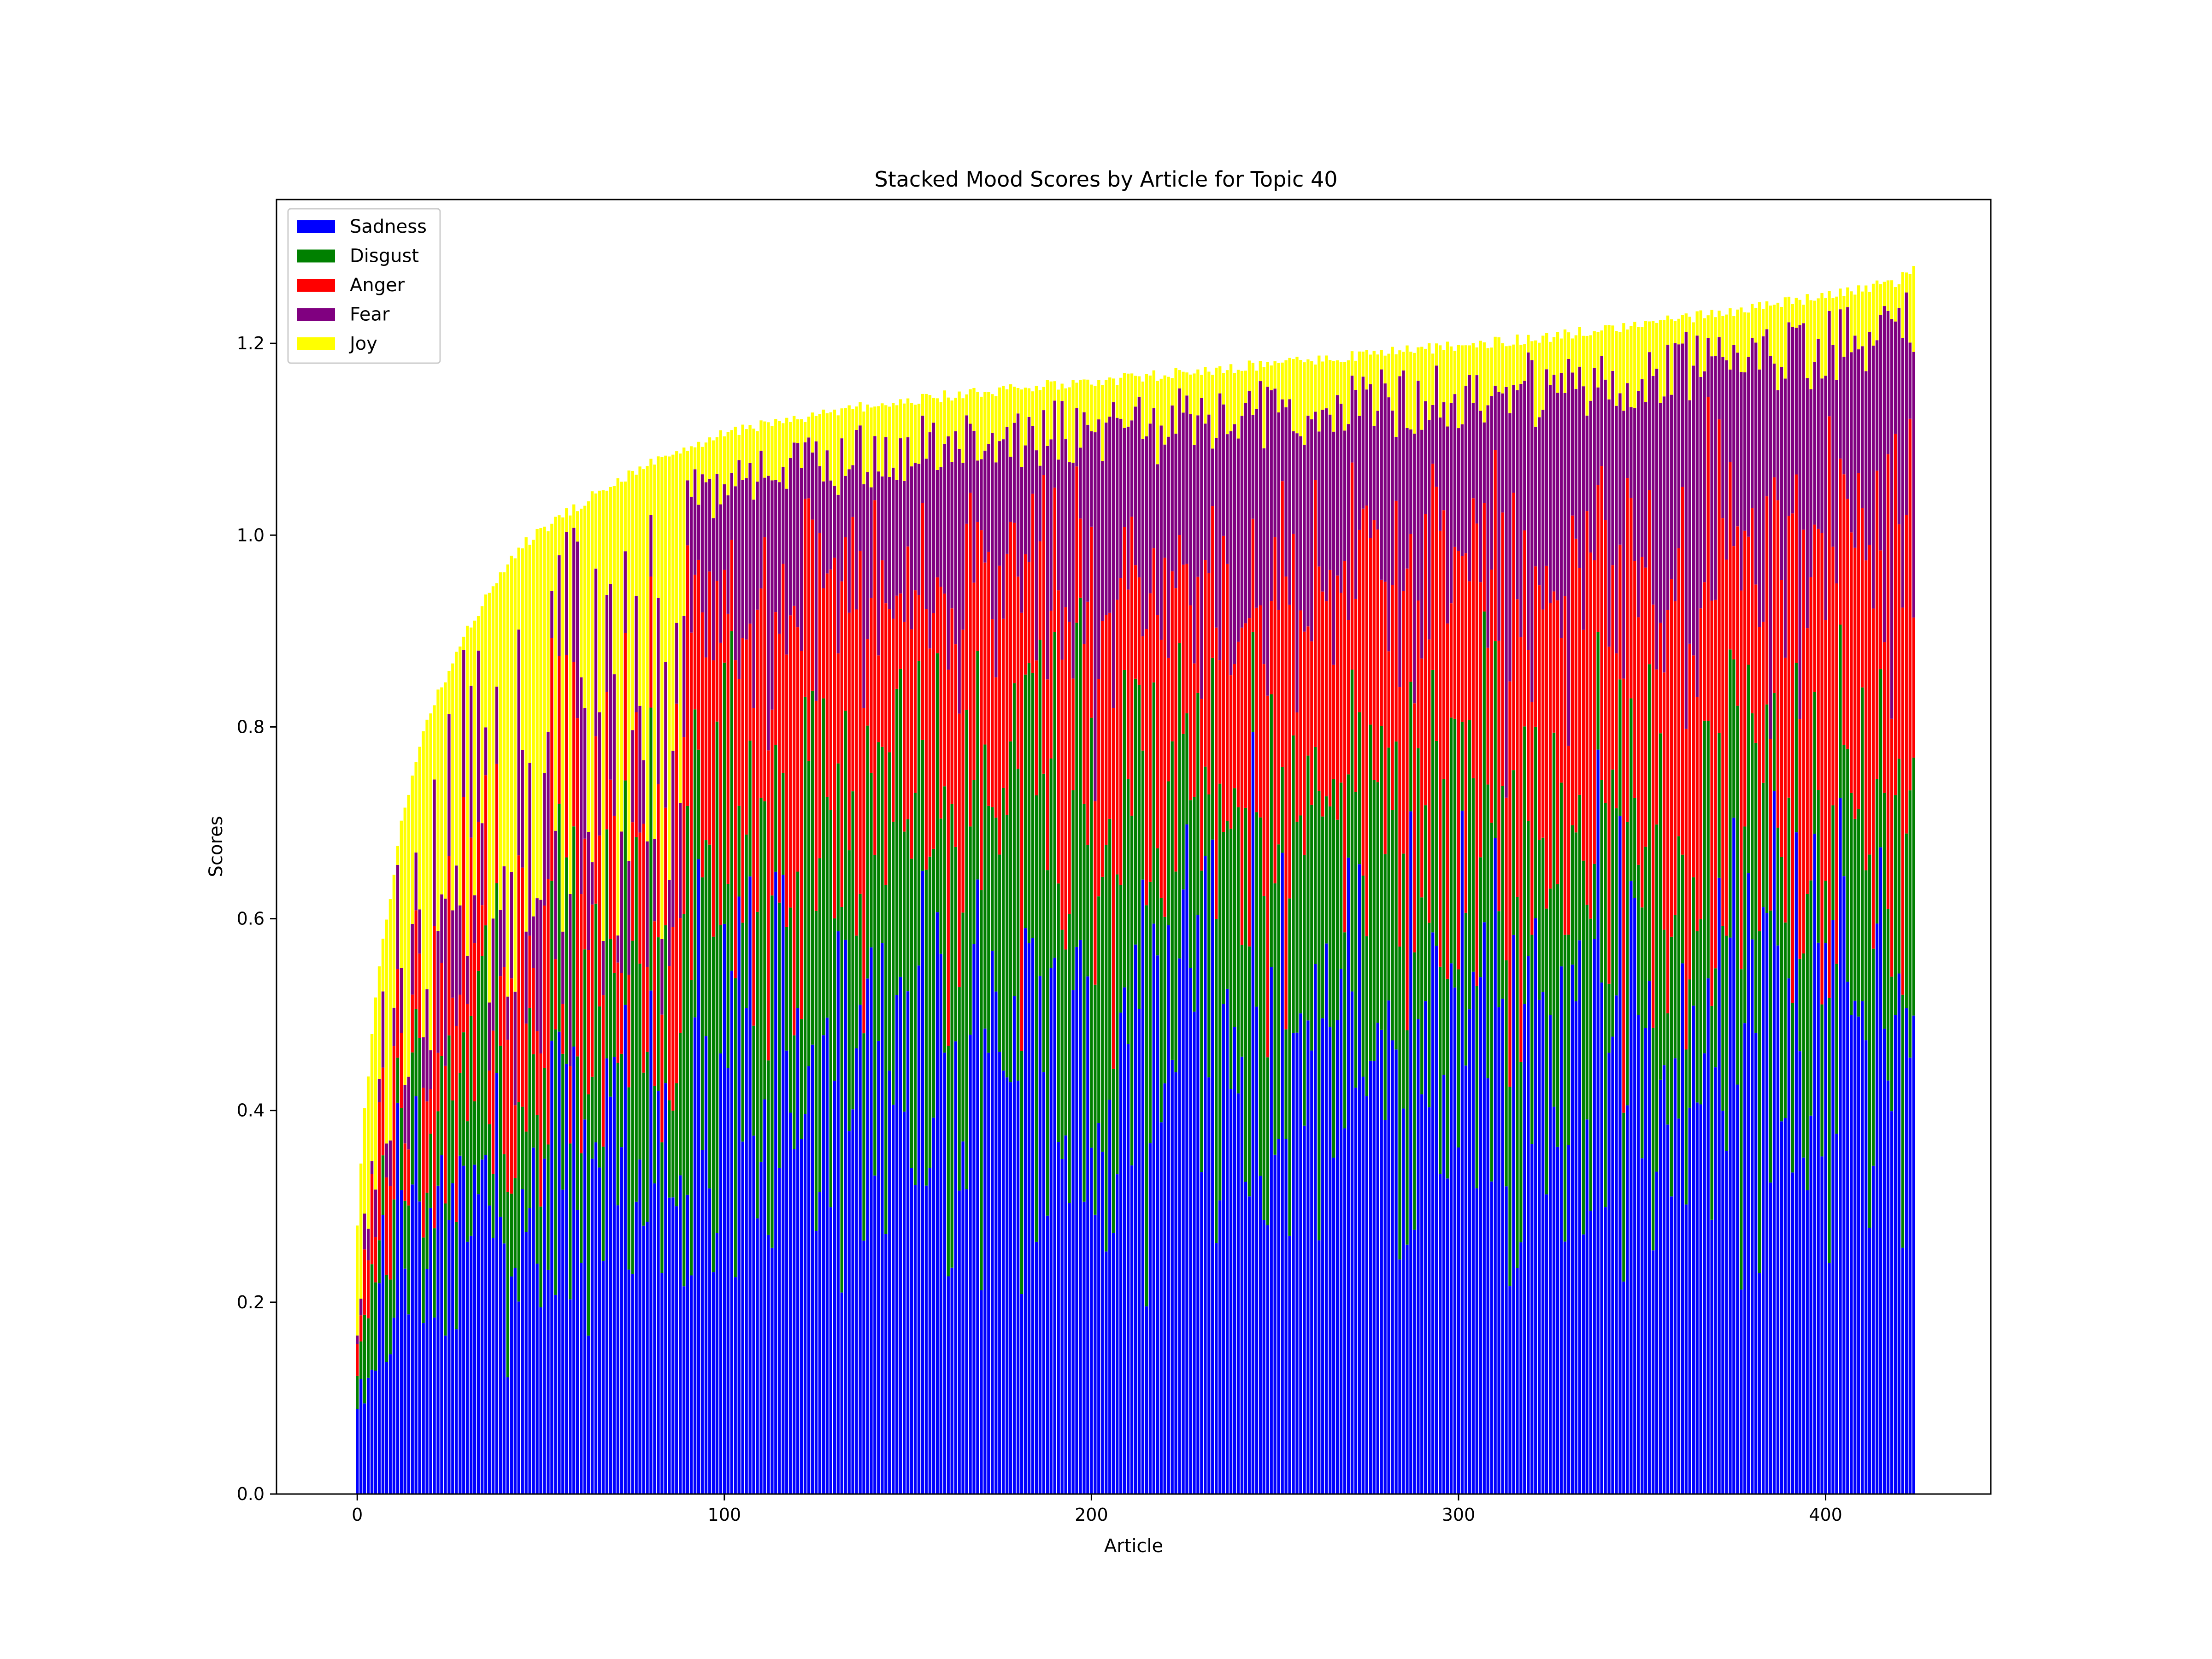 This screenshot has width=2212, height=1659. What do you see at coordinates (251, 1110) in the screenshot?
I see `y-tick-label: 0.4` at bounding box center [251, 1110].